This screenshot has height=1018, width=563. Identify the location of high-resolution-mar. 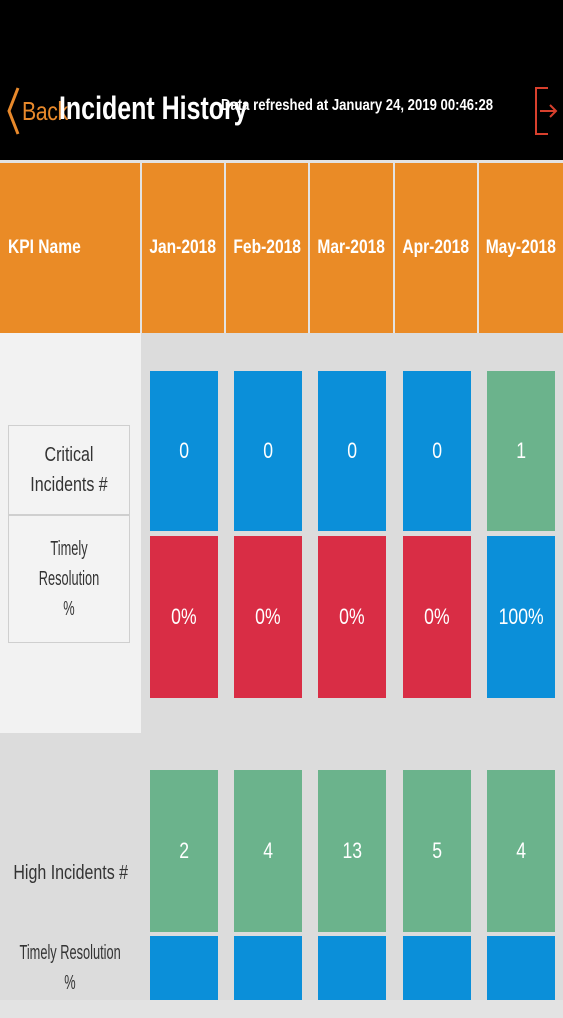
(352, 968).